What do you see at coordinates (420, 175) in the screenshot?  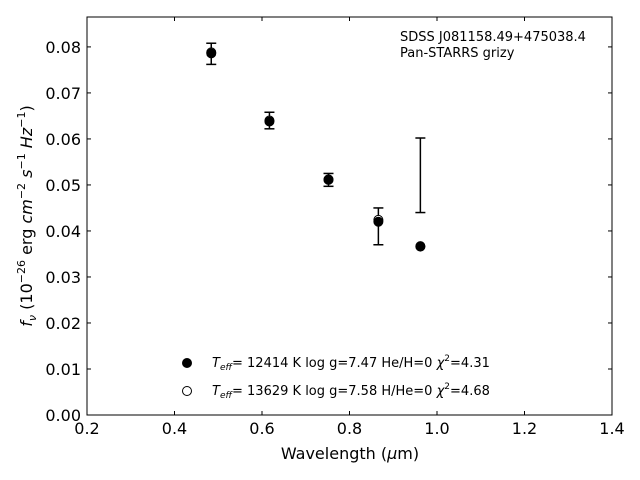 I see `error-bar` at bounding box center [420, 175].